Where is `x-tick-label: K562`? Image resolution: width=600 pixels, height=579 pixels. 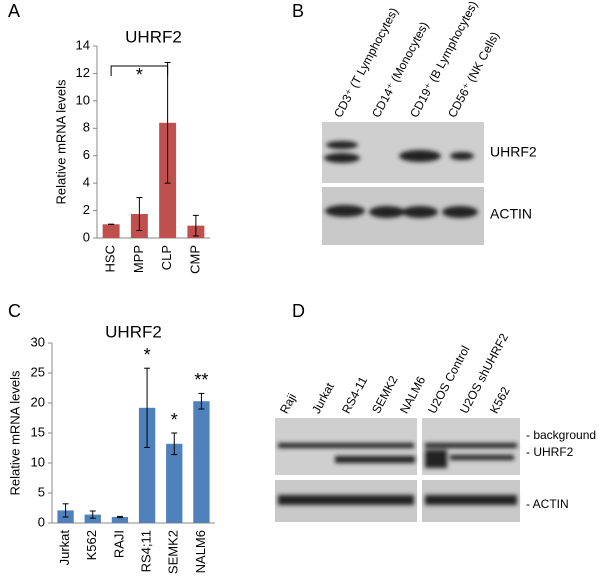 x-tick-label: K562 is located at coordinates (91, 545).